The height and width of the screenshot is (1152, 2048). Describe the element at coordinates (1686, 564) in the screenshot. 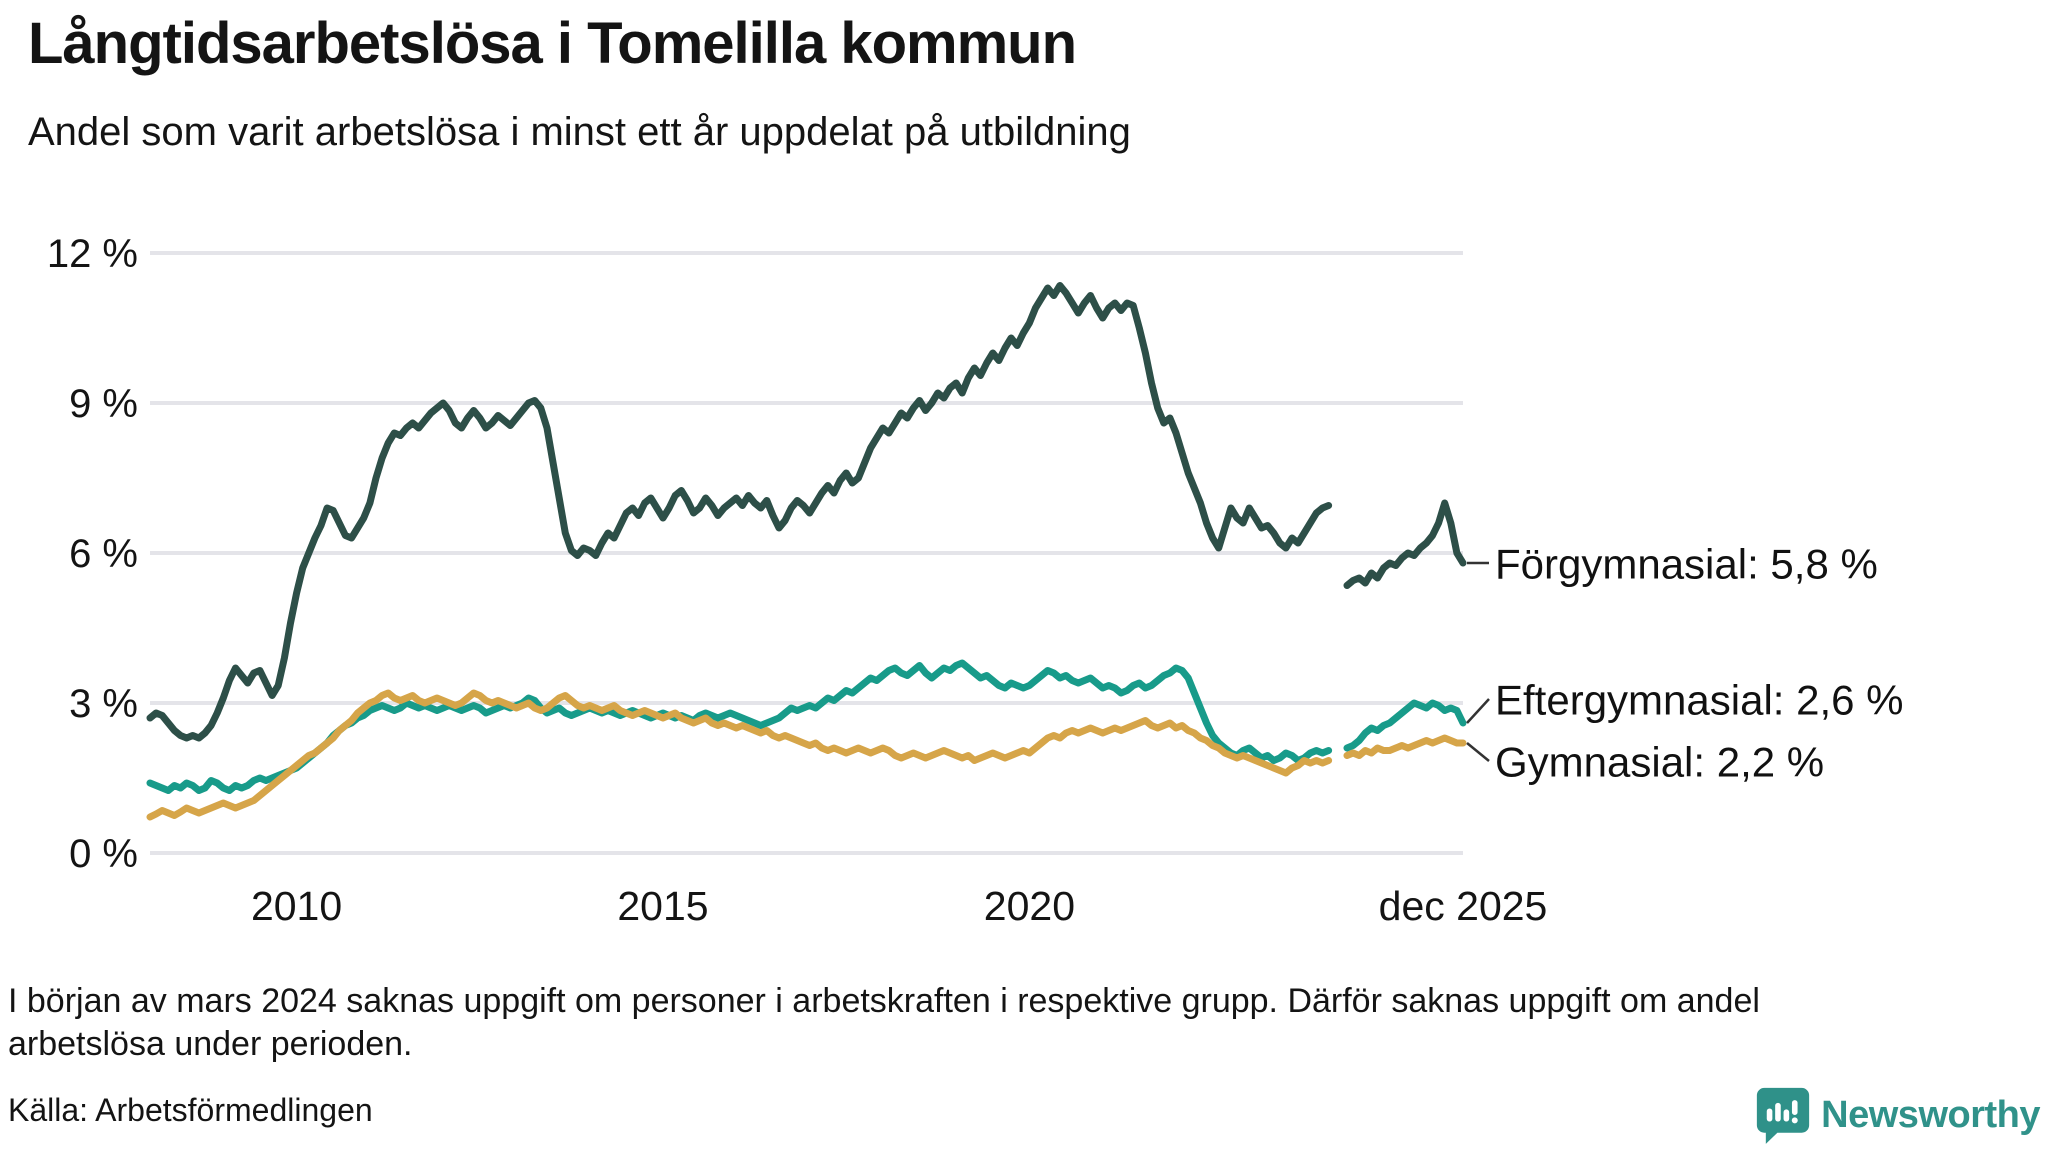

I see `series-end-label: Förgymnasial: 5,8 %` at that location.